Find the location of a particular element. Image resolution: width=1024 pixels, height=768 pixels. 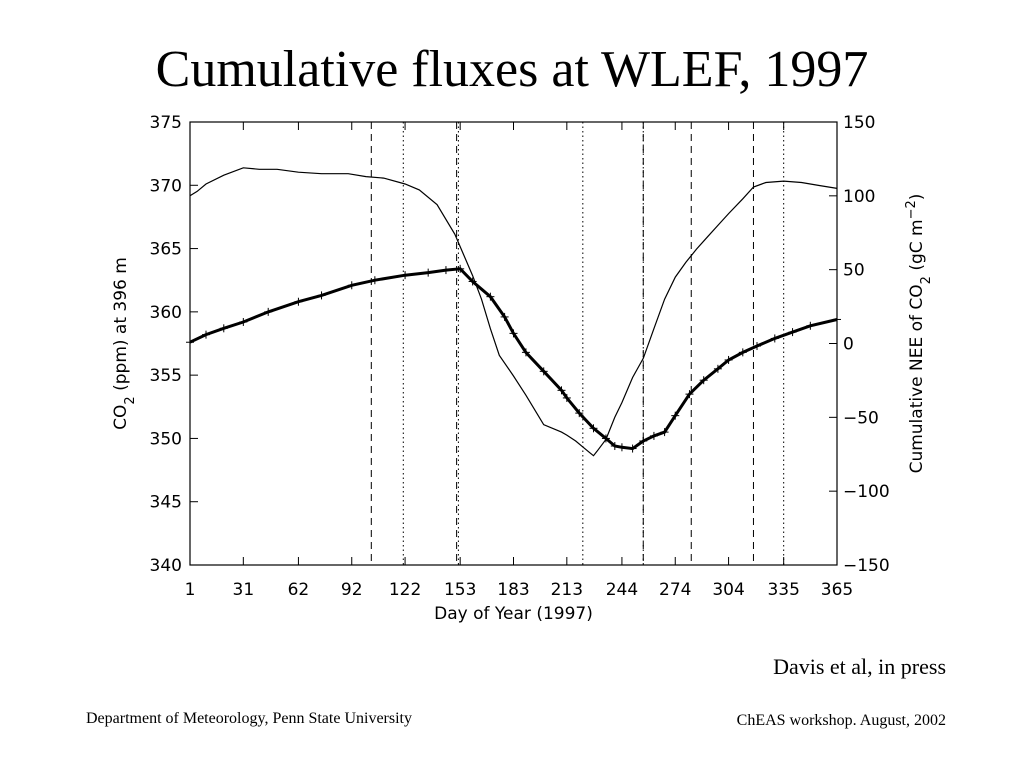

x-tick-label: 153 is located at coordinates (460, 590).